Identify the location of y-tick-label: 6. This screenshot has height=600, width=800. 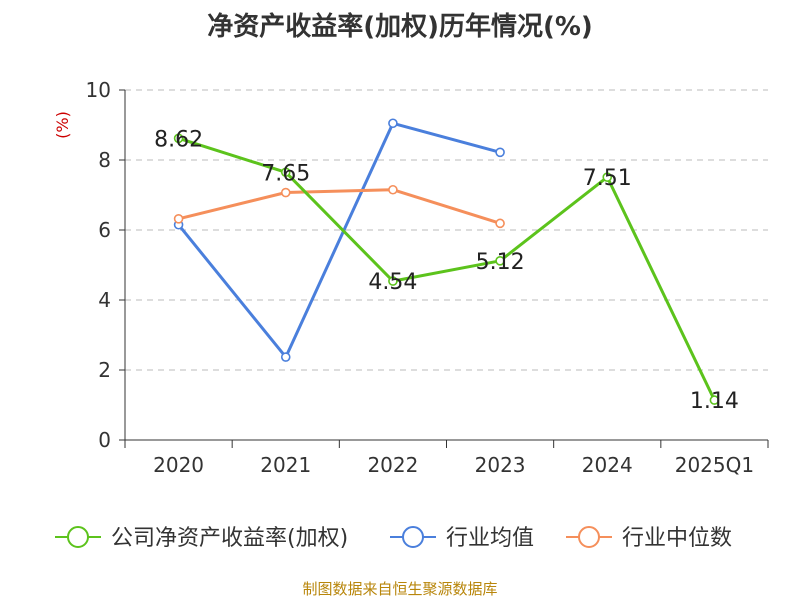
(104, 230).